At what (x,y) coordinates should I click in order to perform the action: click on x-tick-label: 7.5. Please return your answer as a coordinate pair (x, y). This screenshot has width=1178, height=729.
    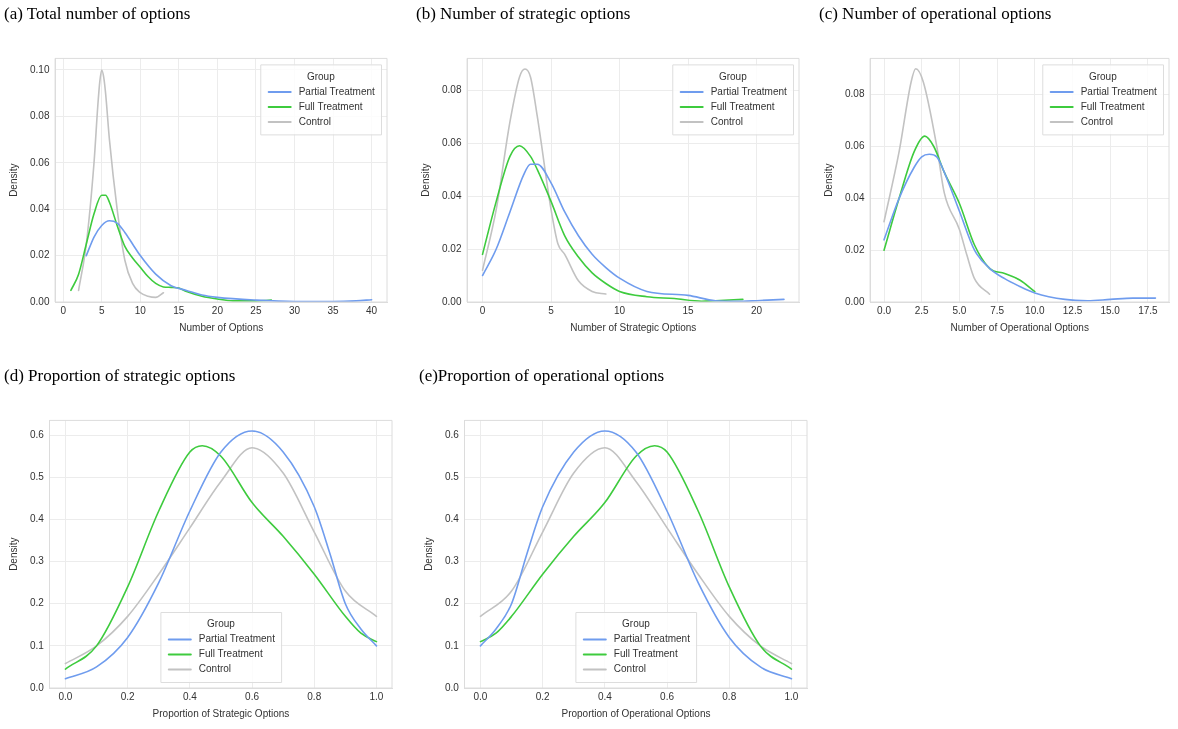
    Looking at the image, I should click on (997, 310).